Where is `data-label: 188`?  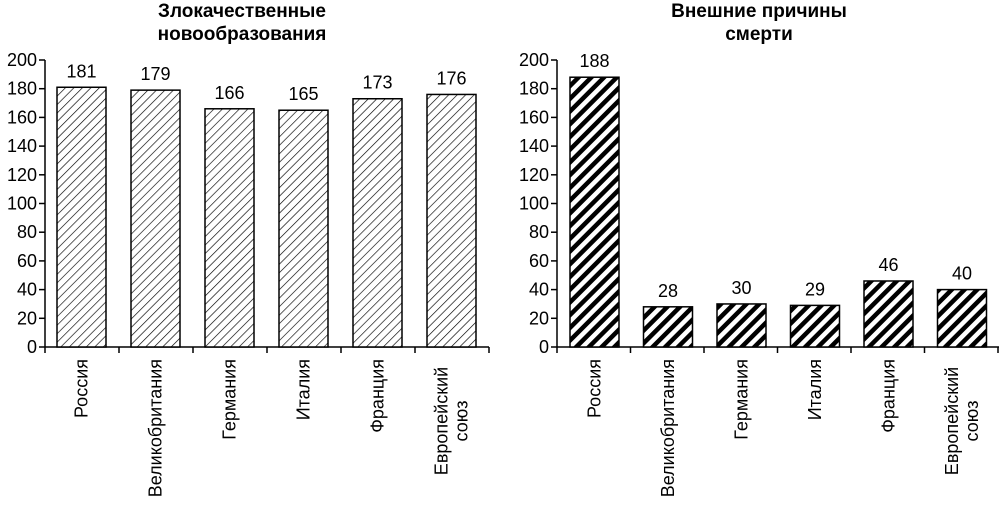
data-label: 188 is located at coordinates (594, 61).